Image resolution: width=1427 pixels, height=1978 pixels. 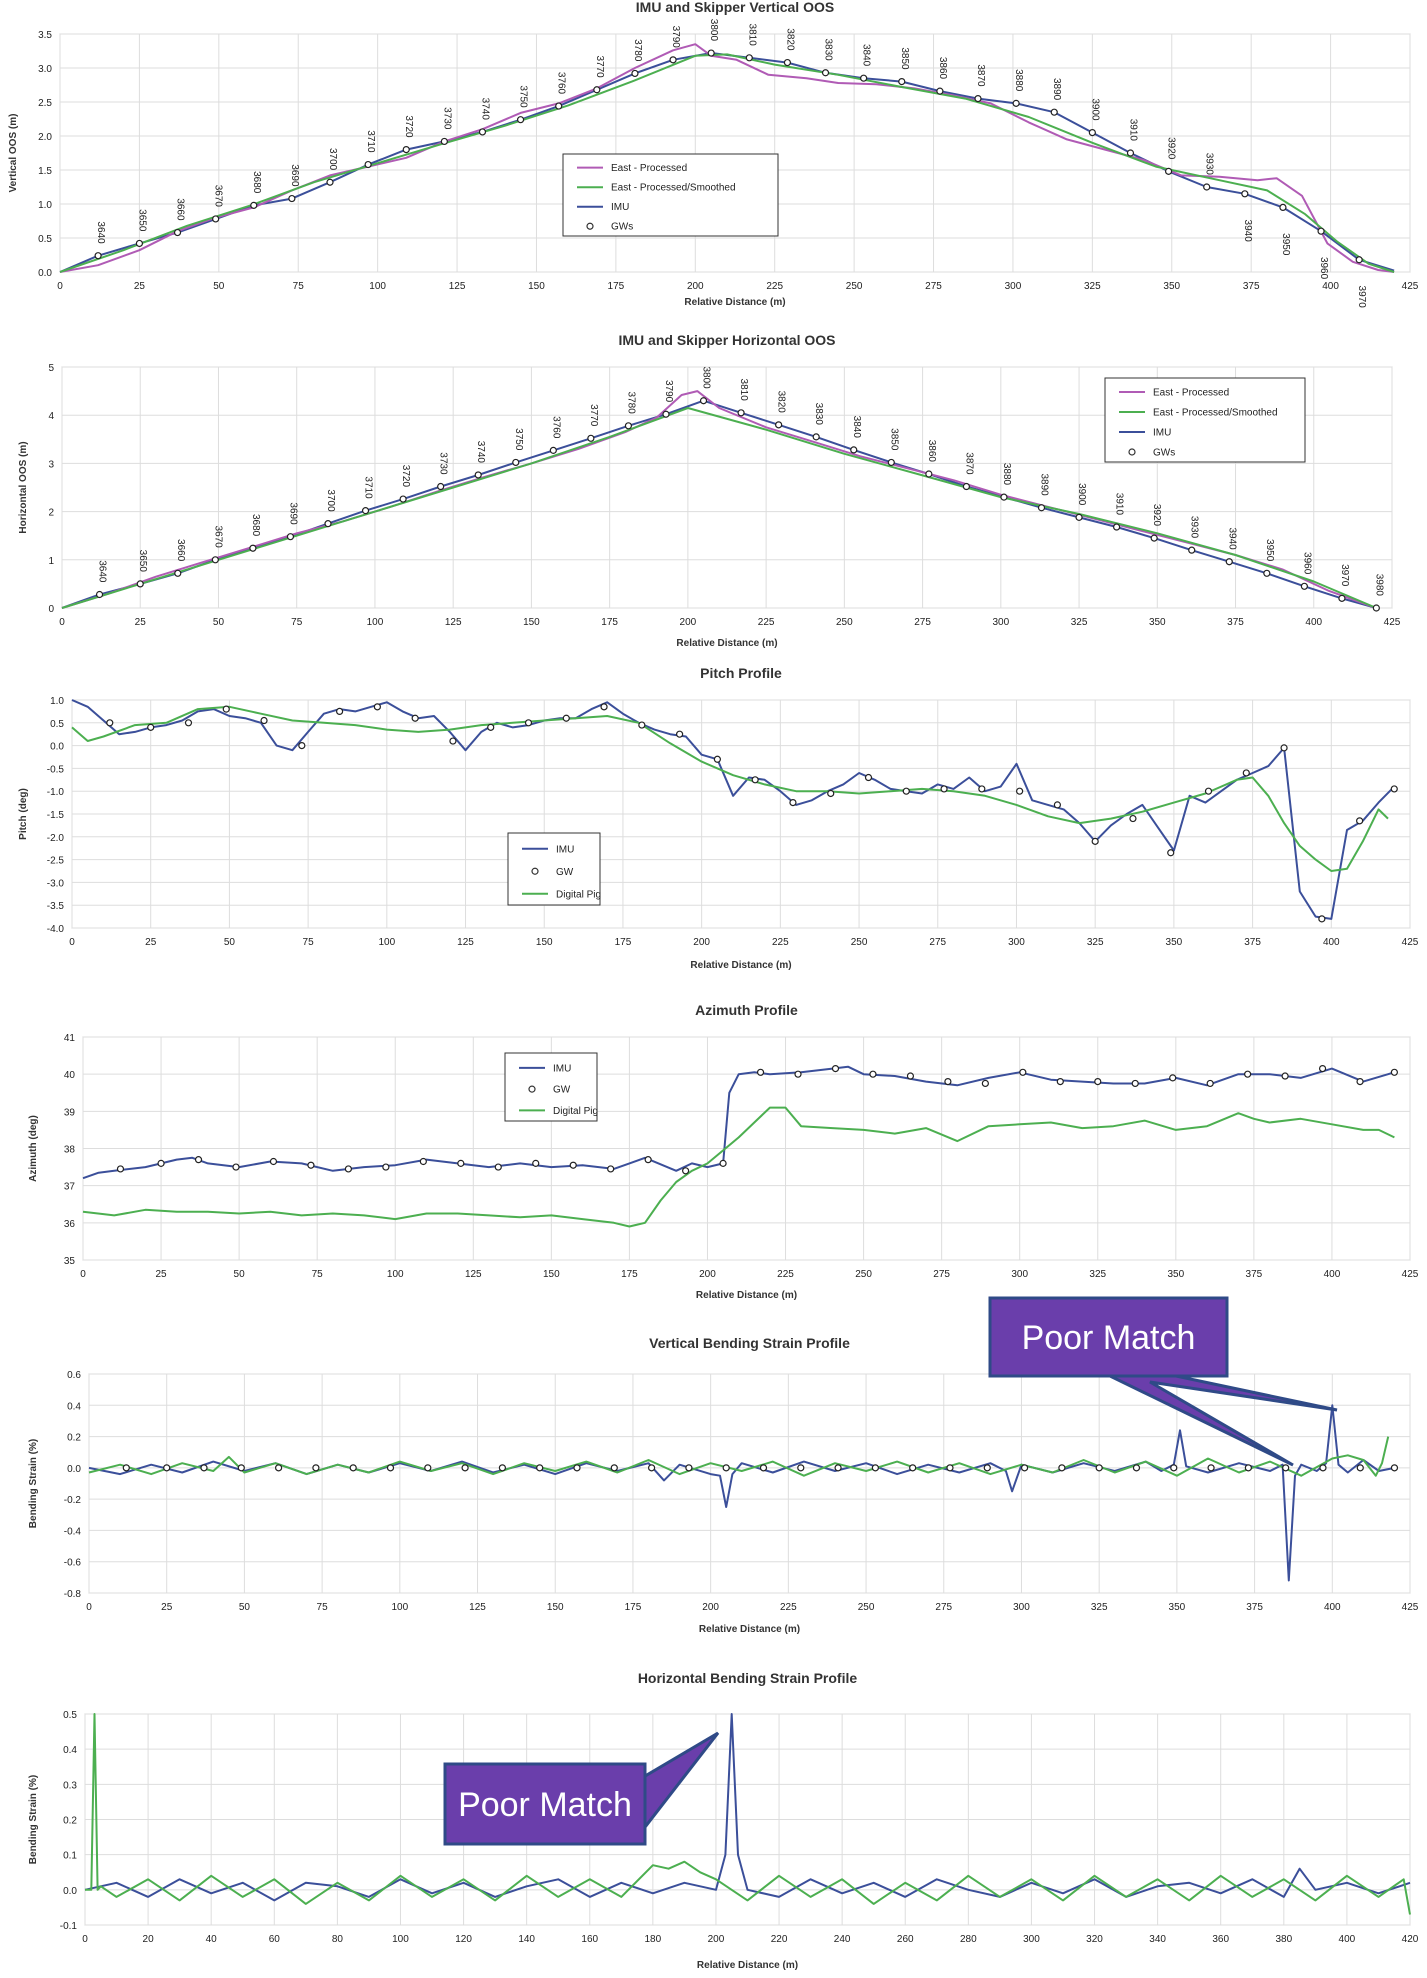 I want to click on series-line-imu, so click(x=747, y=1807).